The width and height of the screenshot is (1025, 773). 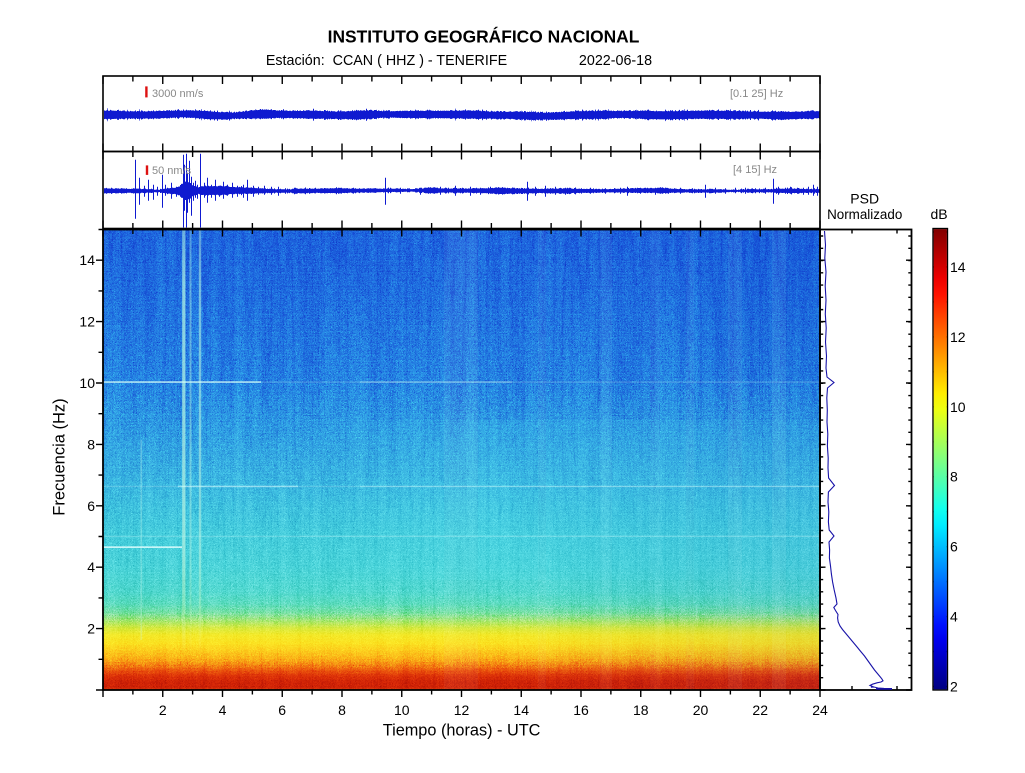 What do you see at coordinates (756, 94) in the screenshot?
I see `svg-text: [0.1 25] Hz` at bounding box center [756, 94].